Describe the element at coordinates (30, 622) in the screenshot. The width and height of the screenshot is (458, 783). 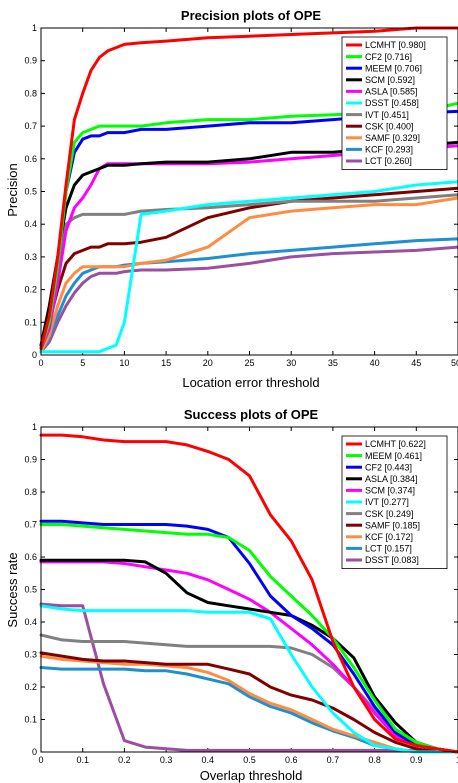
I see `success-ytick-label: 0.4` at that location.